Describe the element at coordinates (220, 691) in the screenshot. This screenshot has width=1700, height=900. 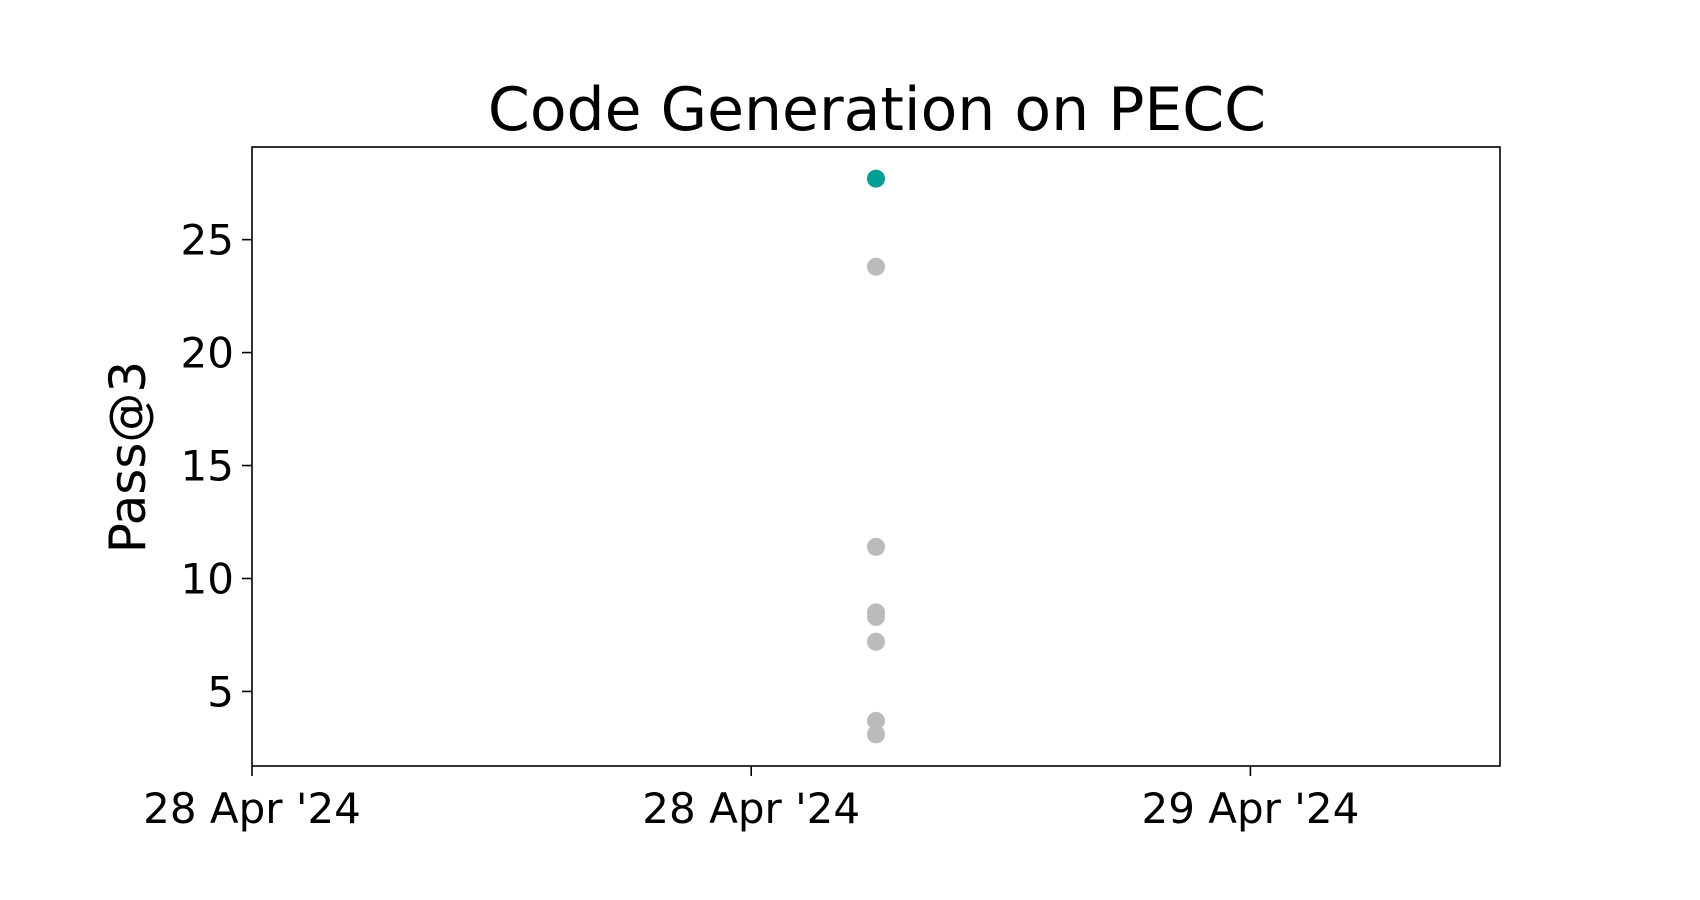
I see `y-tick-label: 5` at that location.